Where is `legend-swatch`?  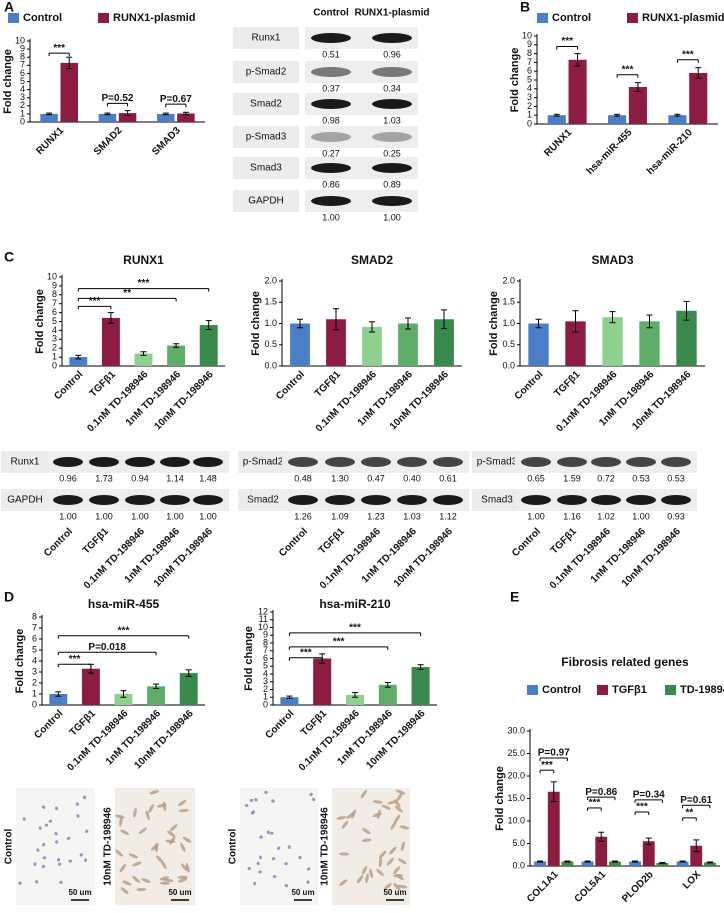
legend-swatch is located at coordinates (670, 690).